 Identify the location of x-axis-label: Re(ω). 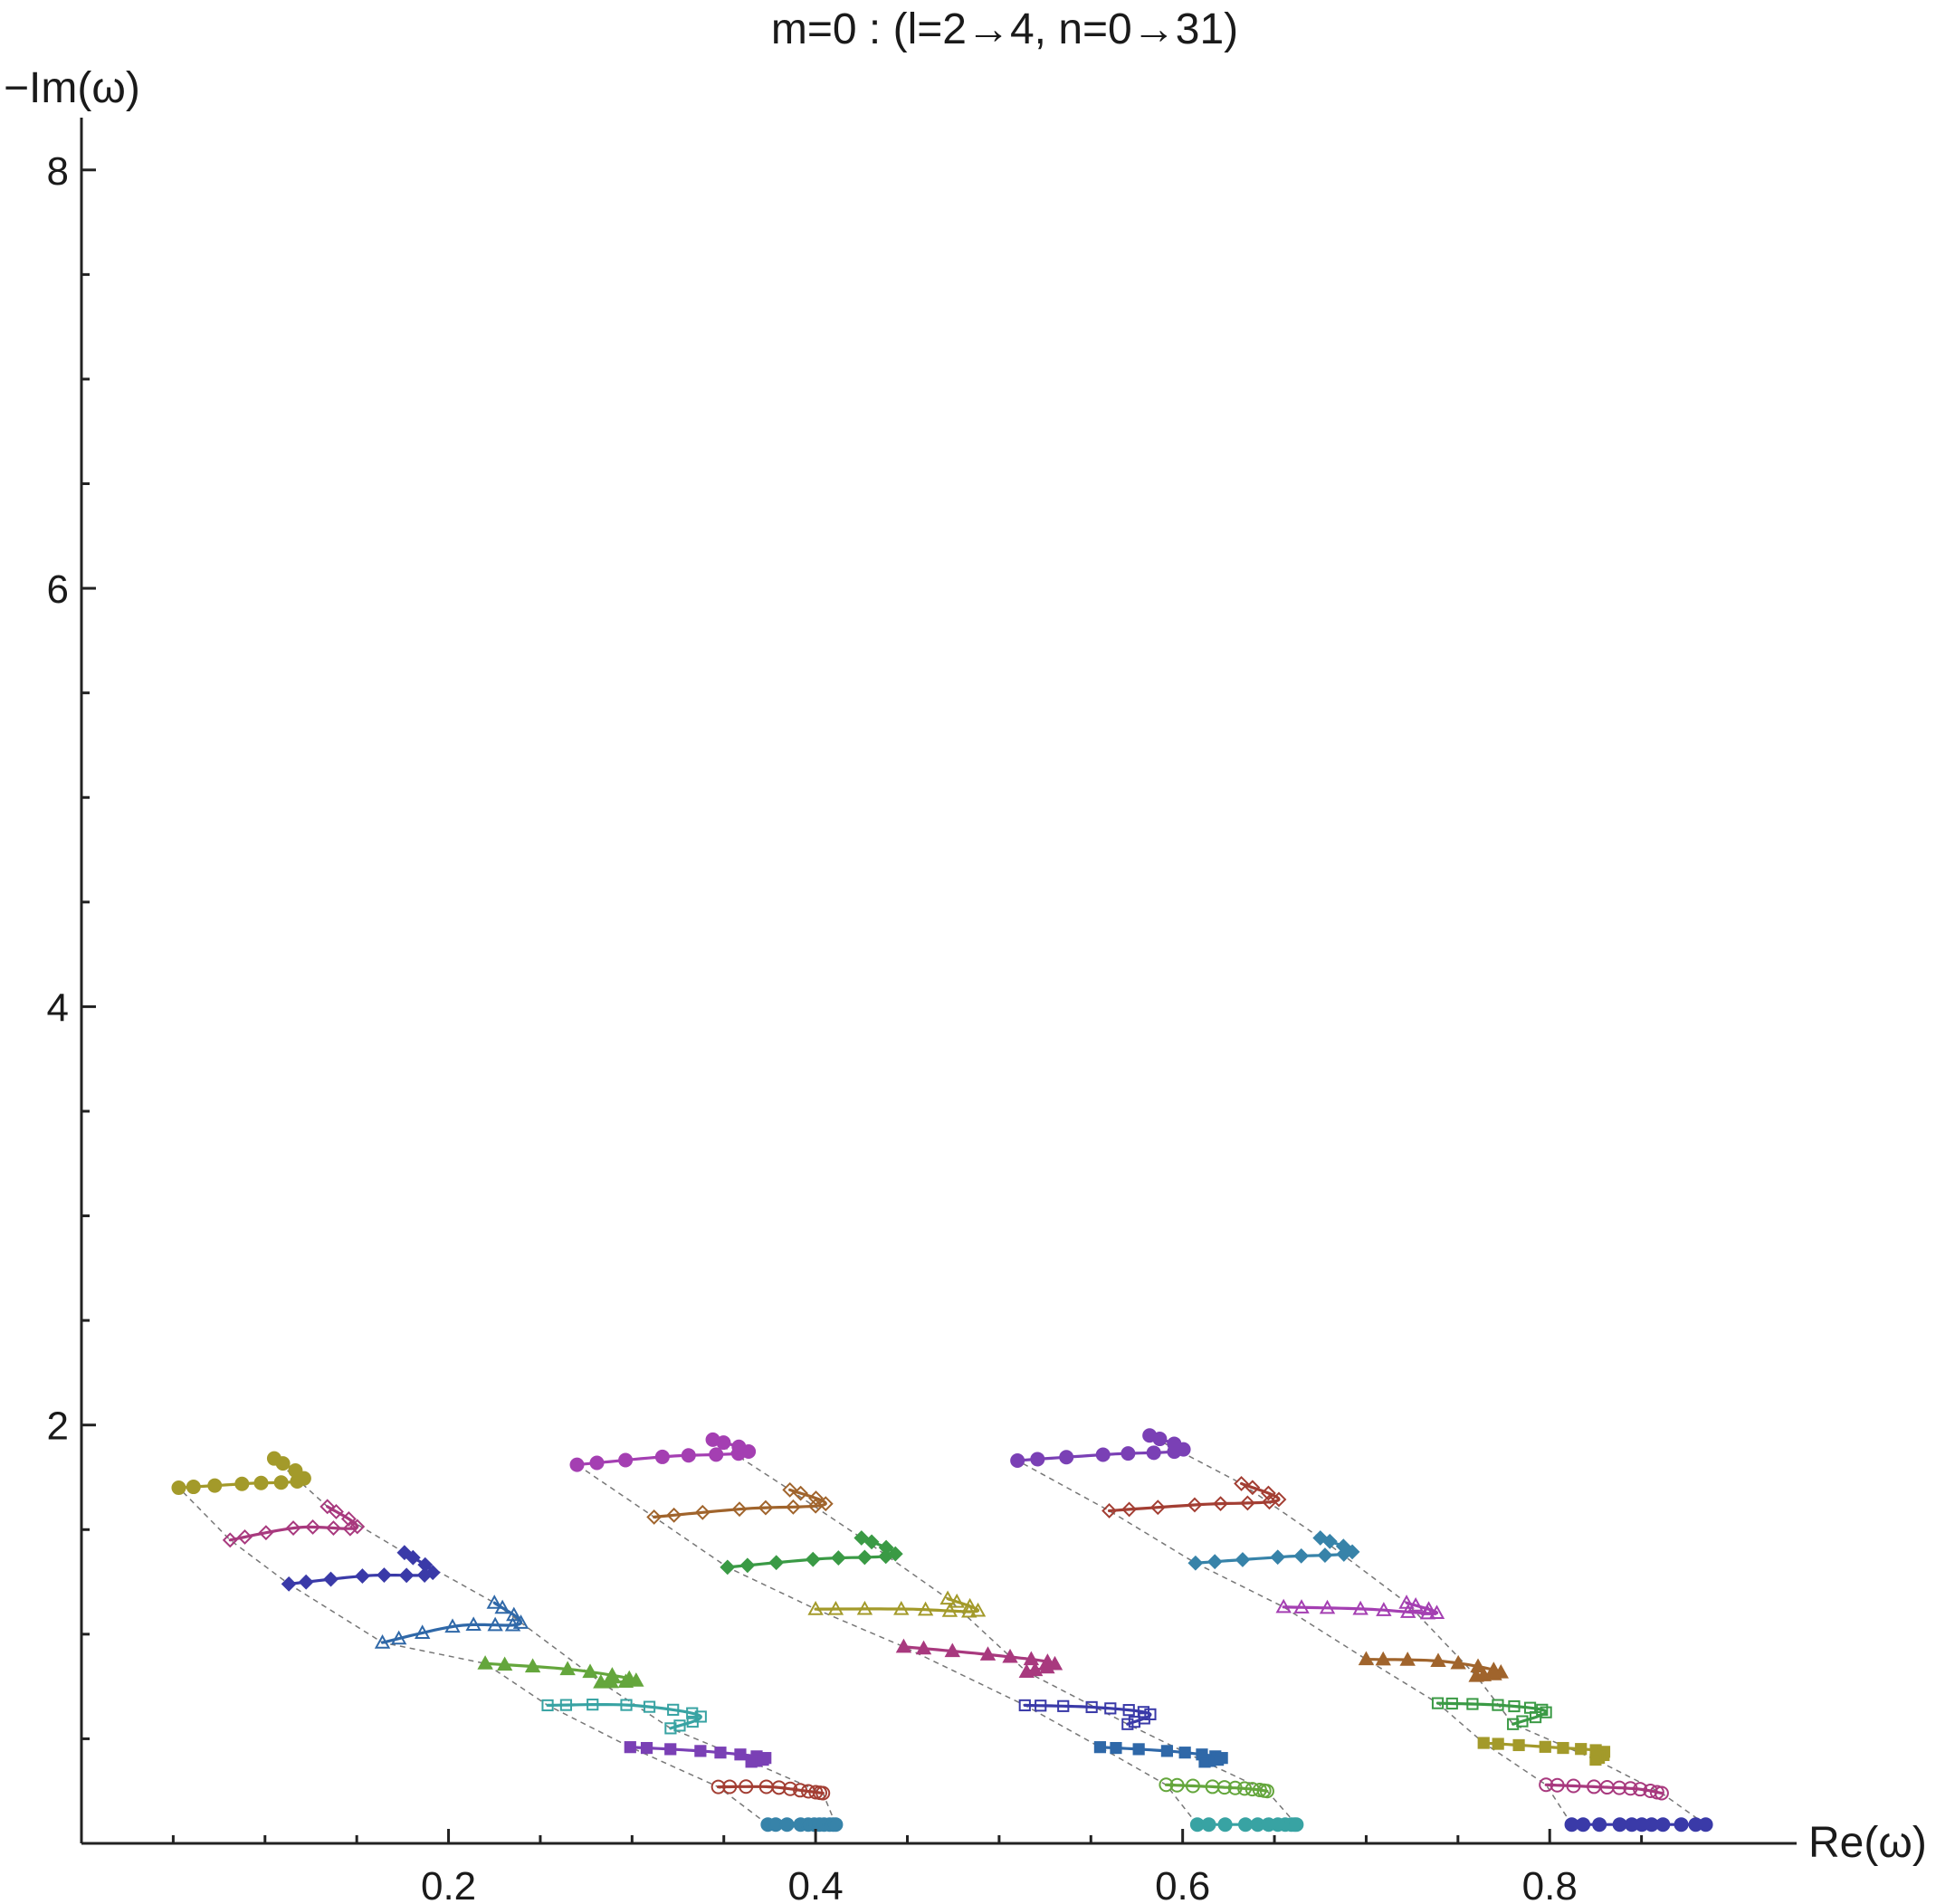
(1867, 1843).